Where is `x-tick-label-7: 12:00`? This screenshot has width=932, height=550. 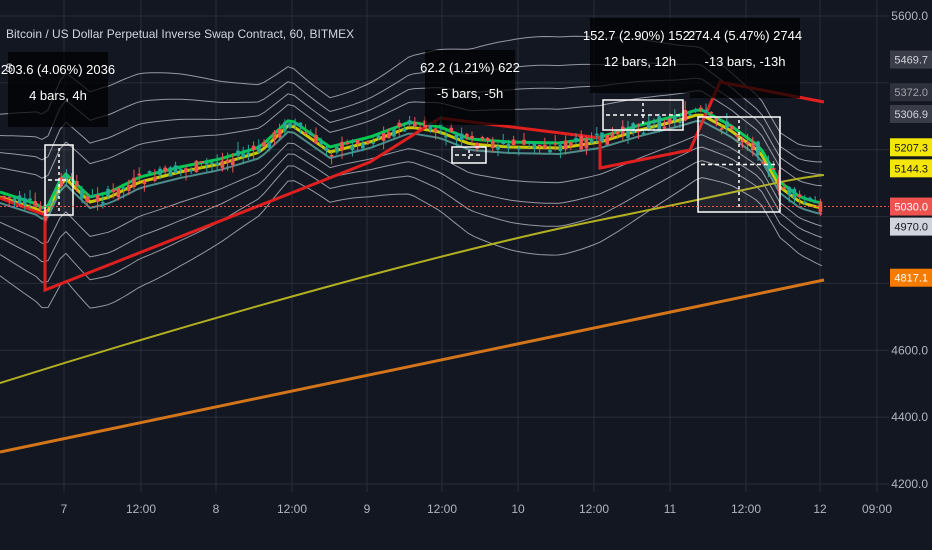 x-tick-label-7: 12:00 is located at coordinates (594, 509).